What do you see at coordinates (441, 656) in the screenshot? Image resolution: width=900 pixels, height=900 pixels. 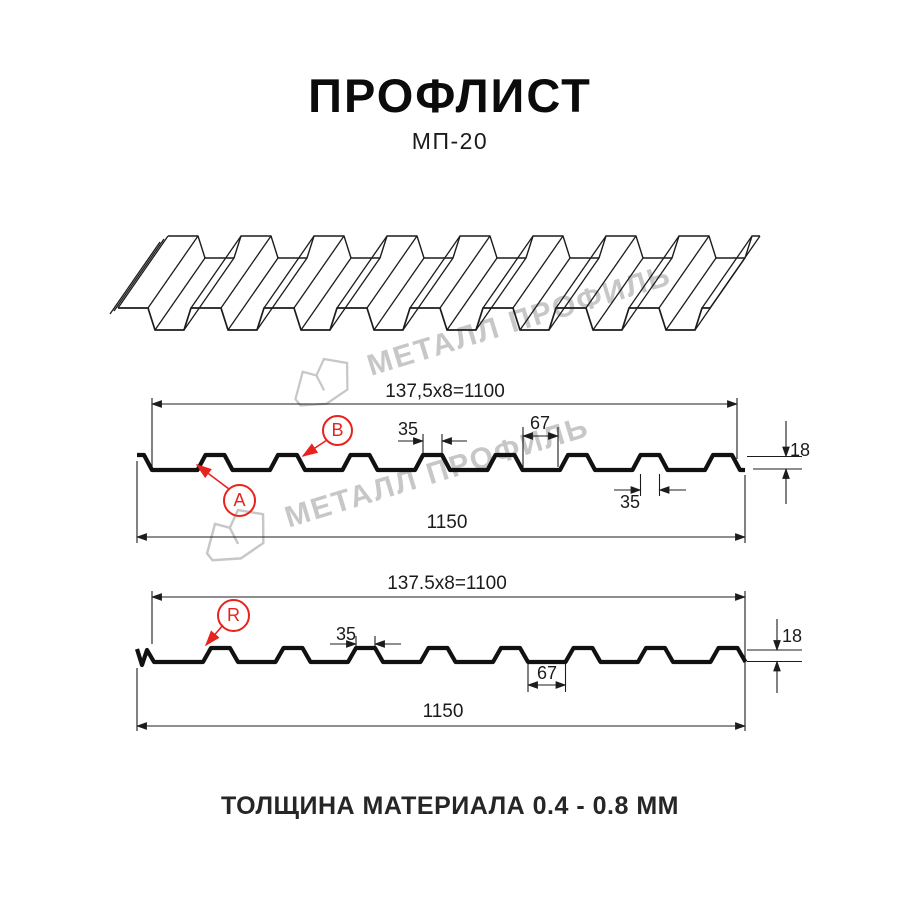 I see `cross-section-2-profile` at bounding box center [441, 656].